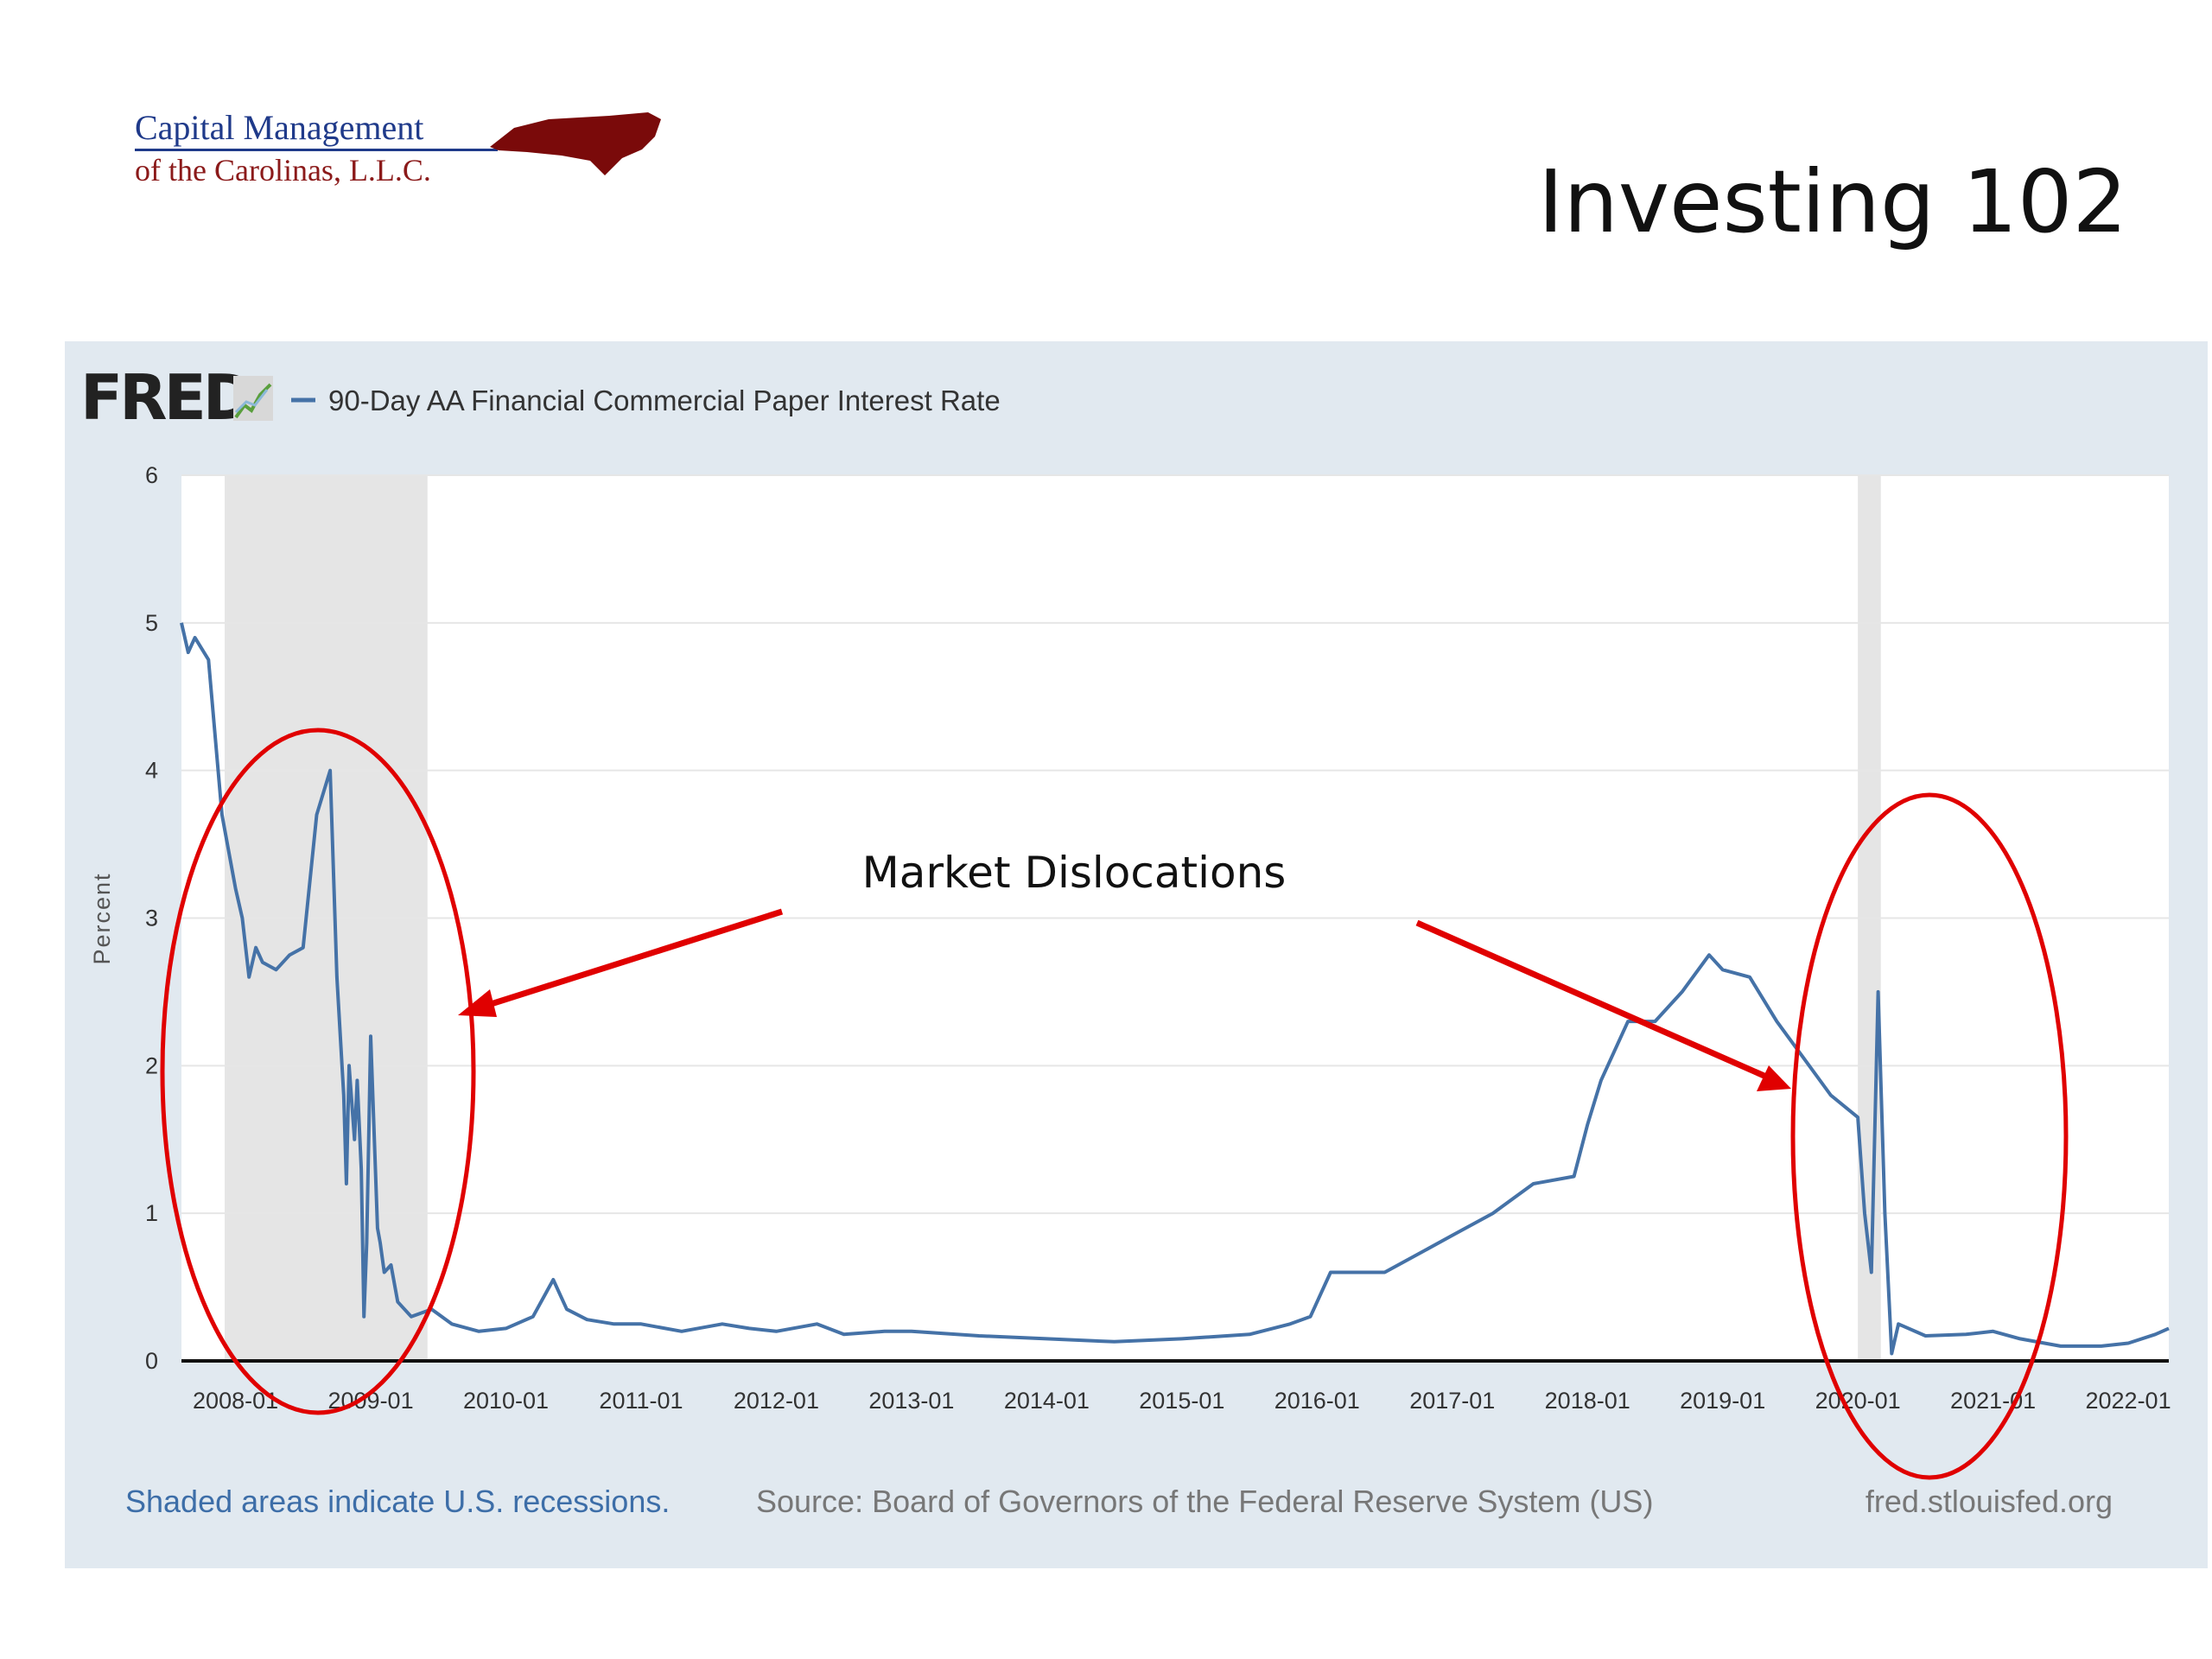  Describe the element at coordinates (151, 1361) in the screenshot. I see `y-tick-label: 0` at that location.